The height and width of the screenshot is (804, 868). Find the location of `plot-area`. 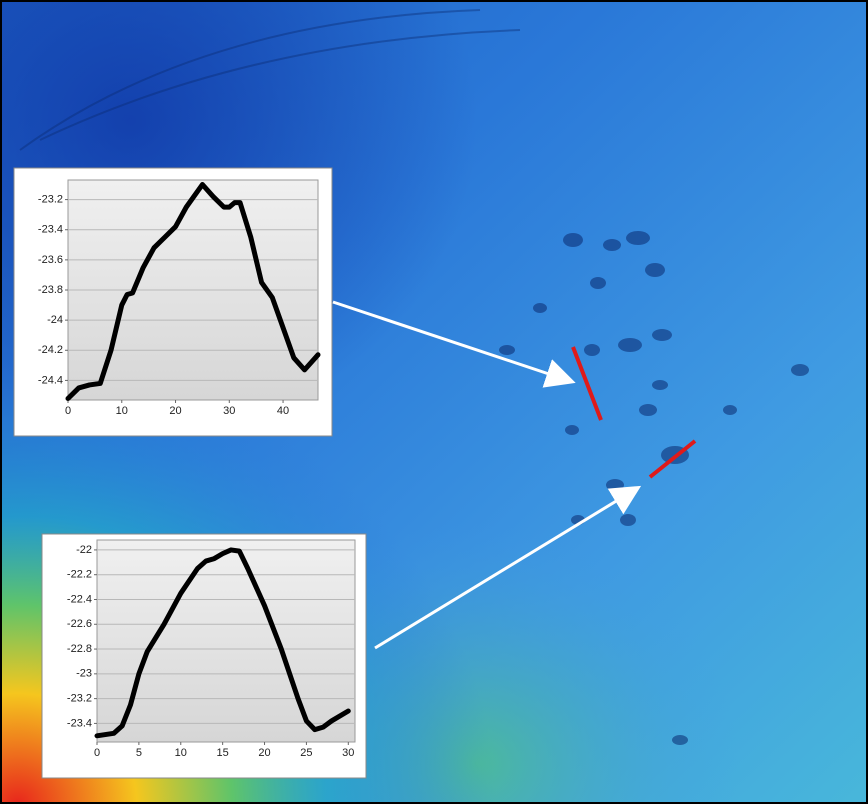

plot-area is located at coordinates (226, 641).